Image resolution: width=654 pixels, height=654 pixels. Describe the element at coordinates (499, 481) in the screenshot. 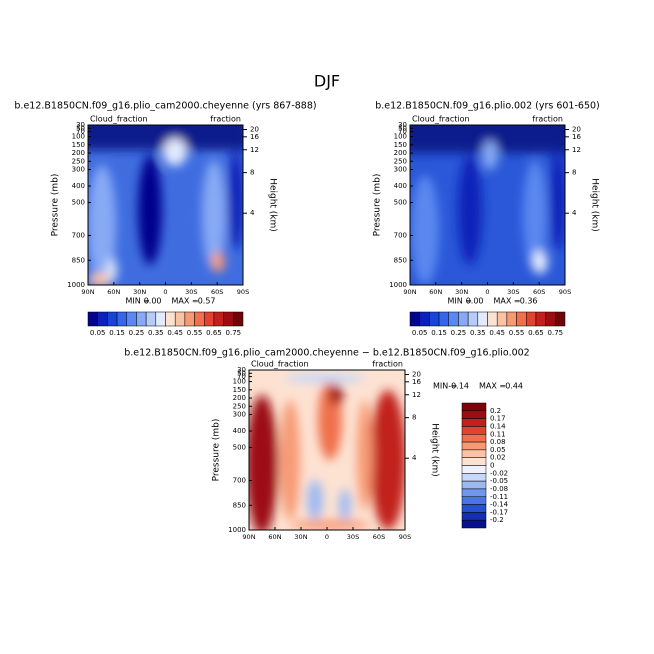

I see `colorbar-label: -0.05` at that location.